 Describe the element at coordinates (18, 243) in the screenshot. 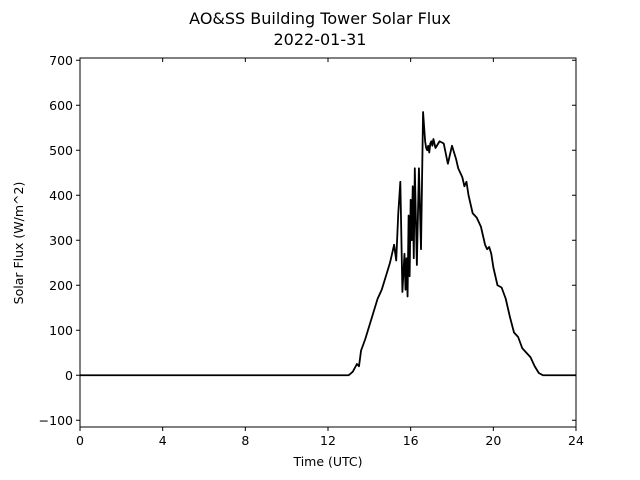

I see `y-axis-label: Solar Flux (W/m^2)` at that location.